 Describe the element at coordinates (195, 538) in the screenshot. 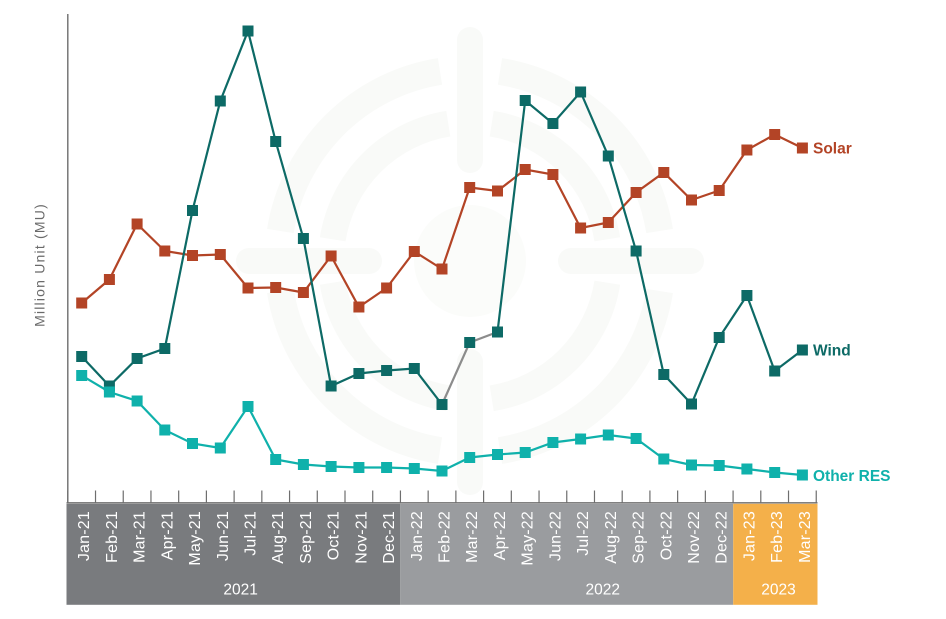

I see `svg-text: May-21` at that location.